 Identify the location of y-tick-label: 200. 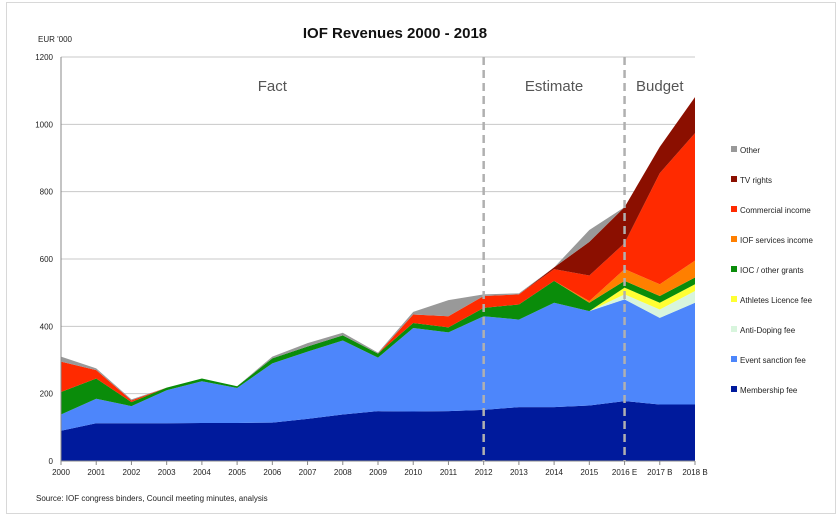
(47, 394).